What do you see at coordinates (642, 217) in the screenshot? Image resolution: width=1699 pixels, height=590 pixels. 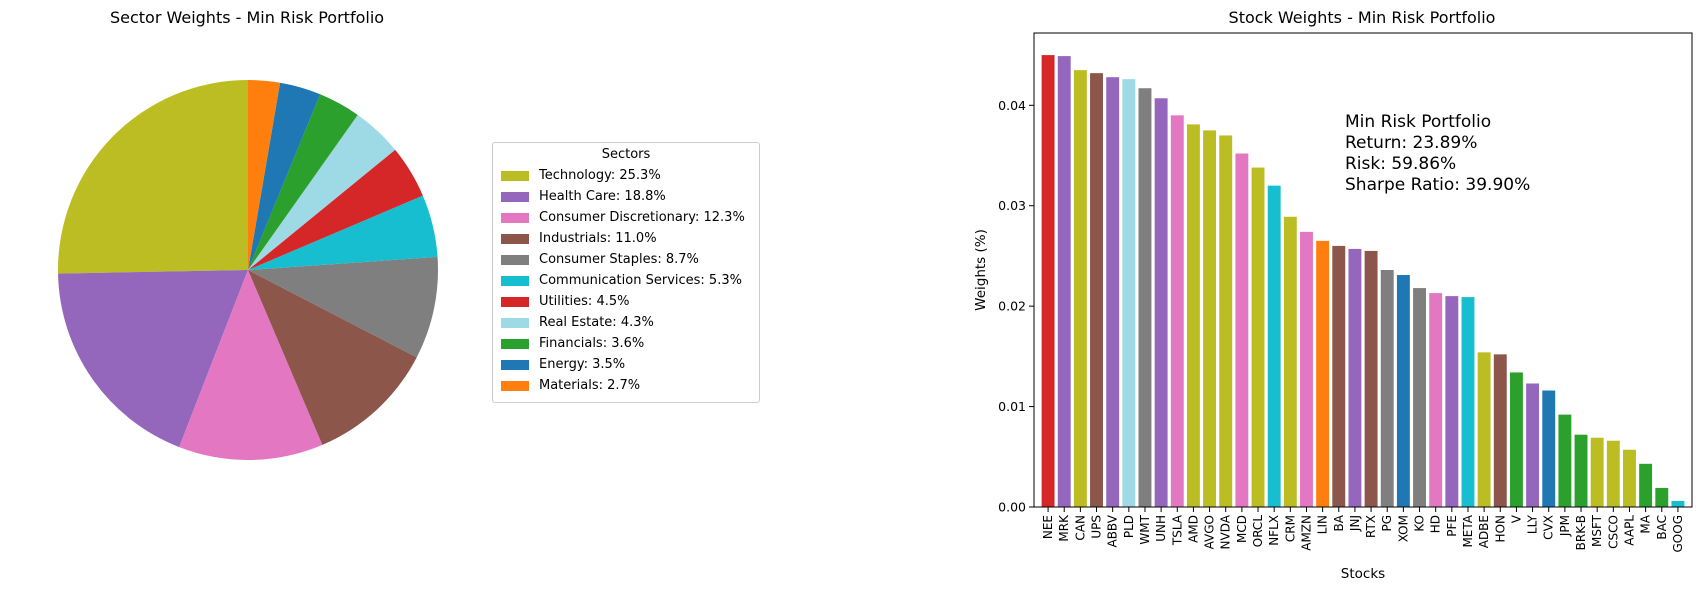 I see `legend-label: Consumer Discretionary: 12.3%` at bounding box center [642, 217].